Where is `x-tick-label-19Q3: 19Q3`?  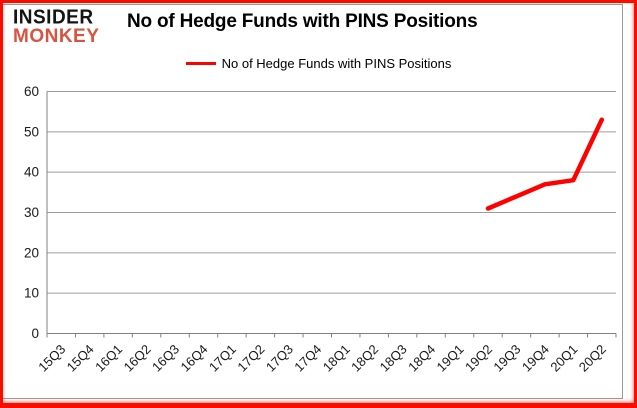 x-tick-label-19Q3: 19Q3 is located at coordinates (506, 358).